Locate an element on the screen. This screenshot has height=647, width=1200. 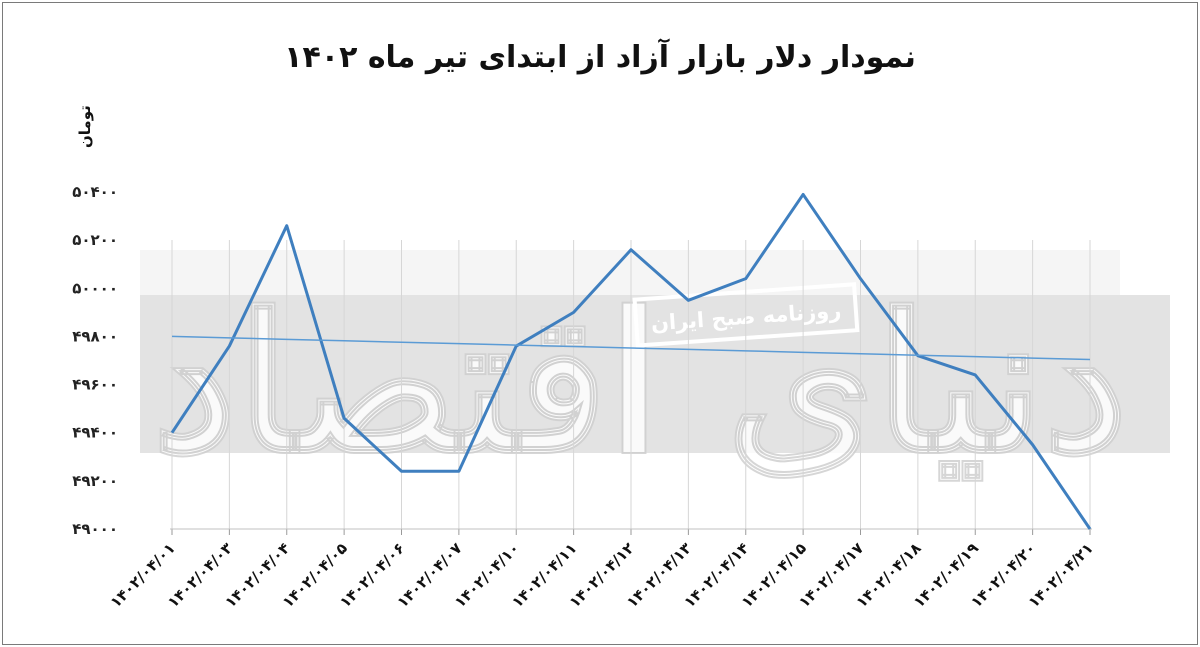
y-tick-label: ۴۹۸۰۰ is located at coordinates (95, 336).